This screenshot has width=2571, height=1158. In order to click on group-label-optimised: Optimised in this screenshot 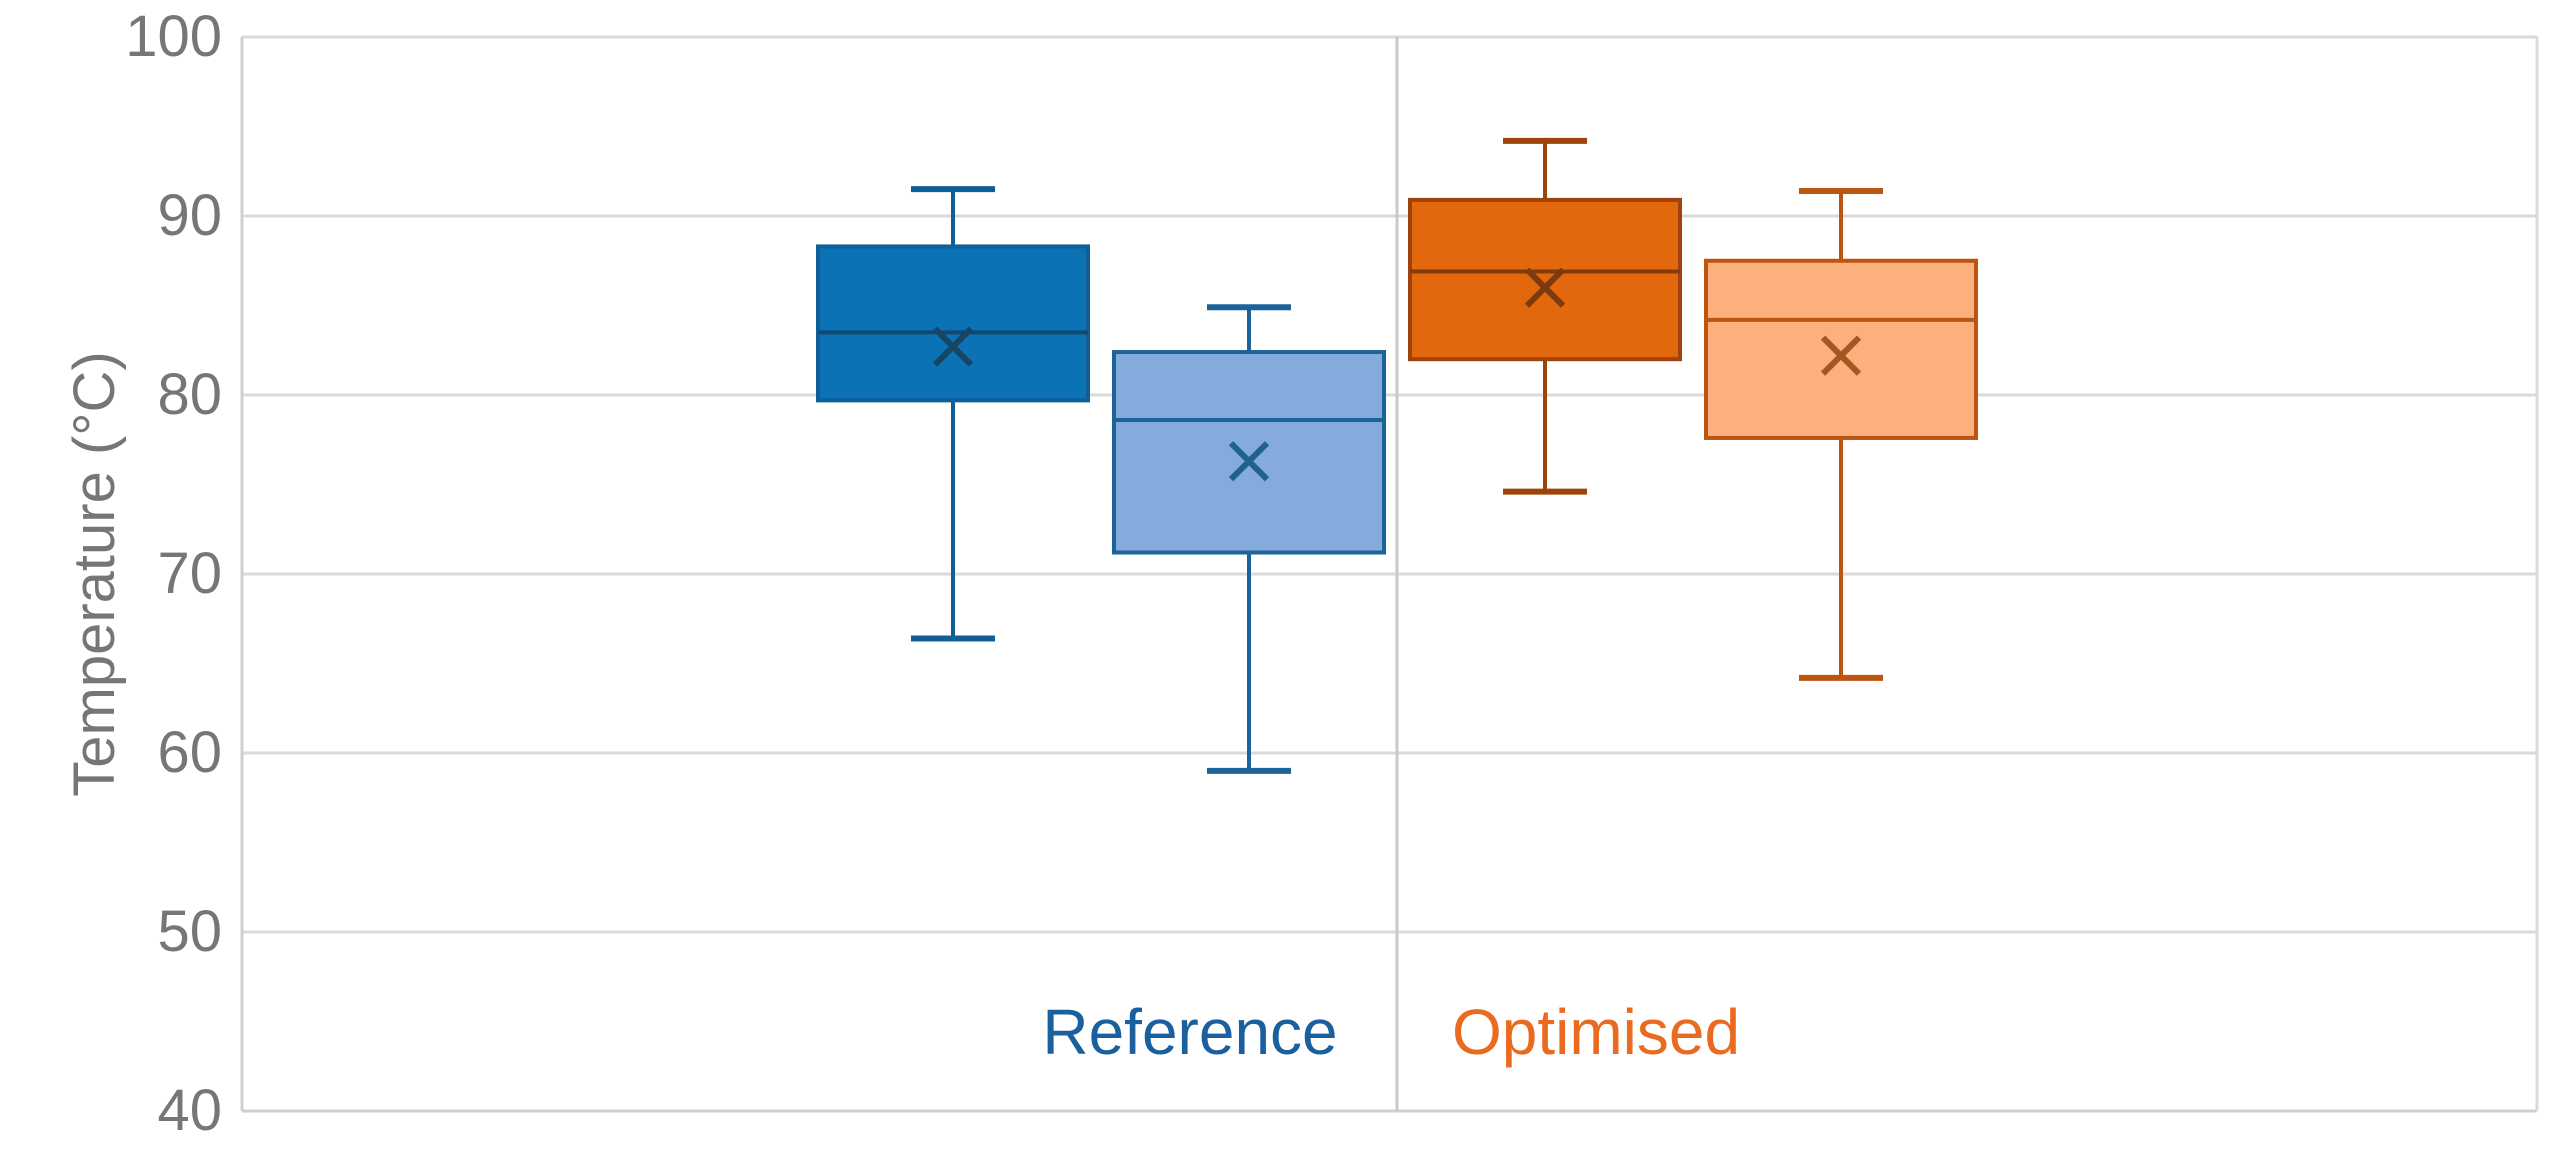, I will do `click(1596, 1032)`.